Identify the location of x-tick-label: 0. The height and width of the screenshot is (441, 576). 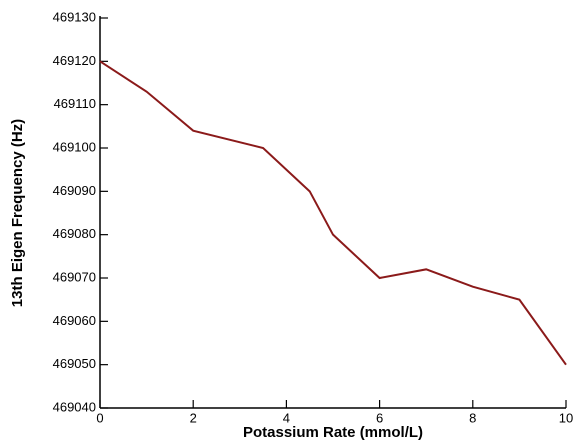
(99, 417).